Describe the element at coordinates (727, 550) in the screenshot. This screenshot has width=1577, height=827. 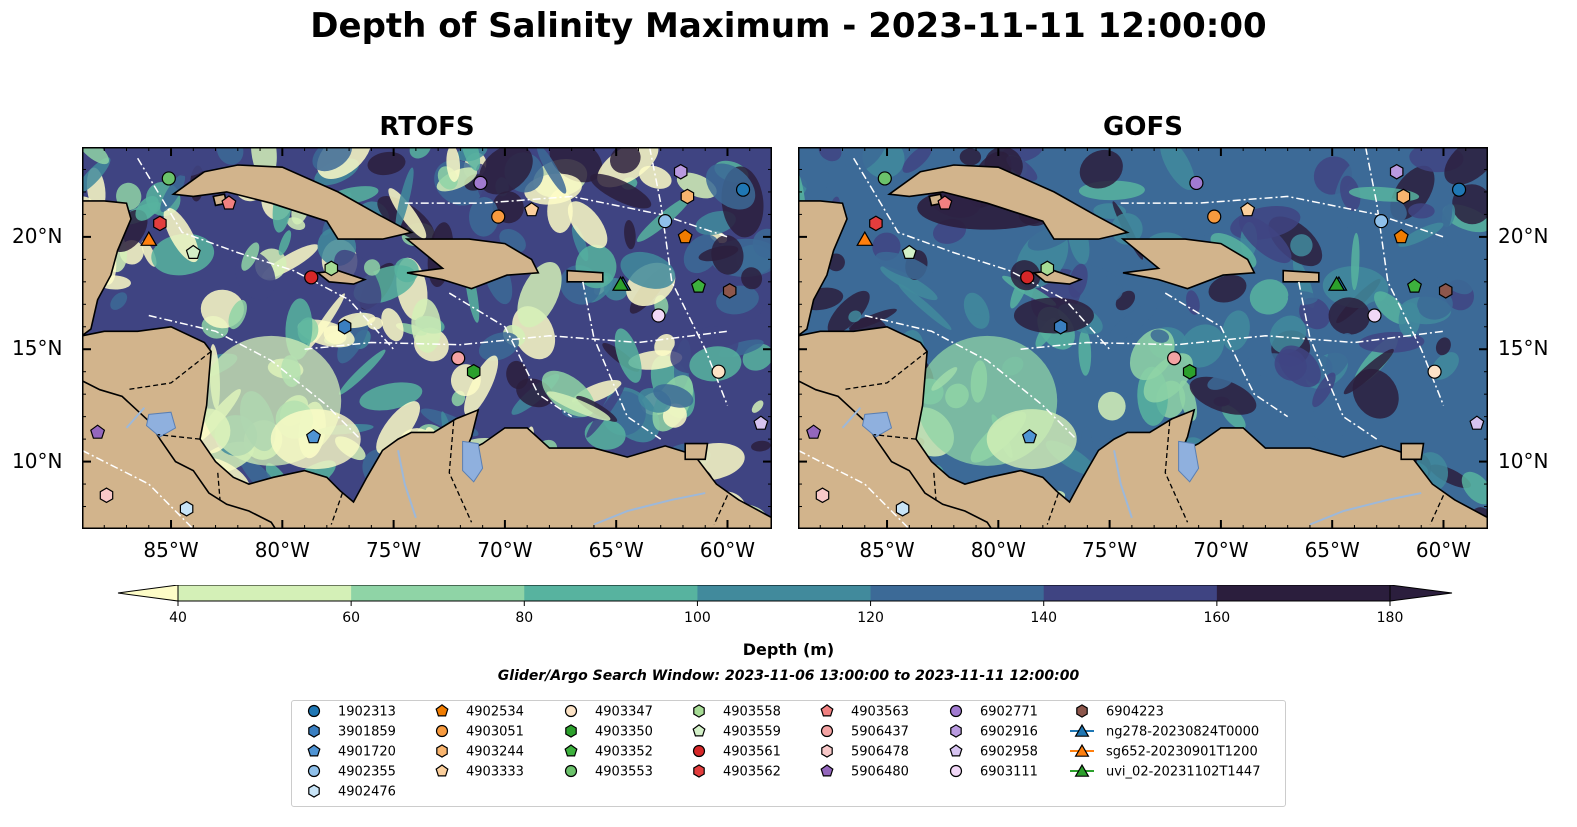
I see `lon-tick-label: 60°W` at that location.